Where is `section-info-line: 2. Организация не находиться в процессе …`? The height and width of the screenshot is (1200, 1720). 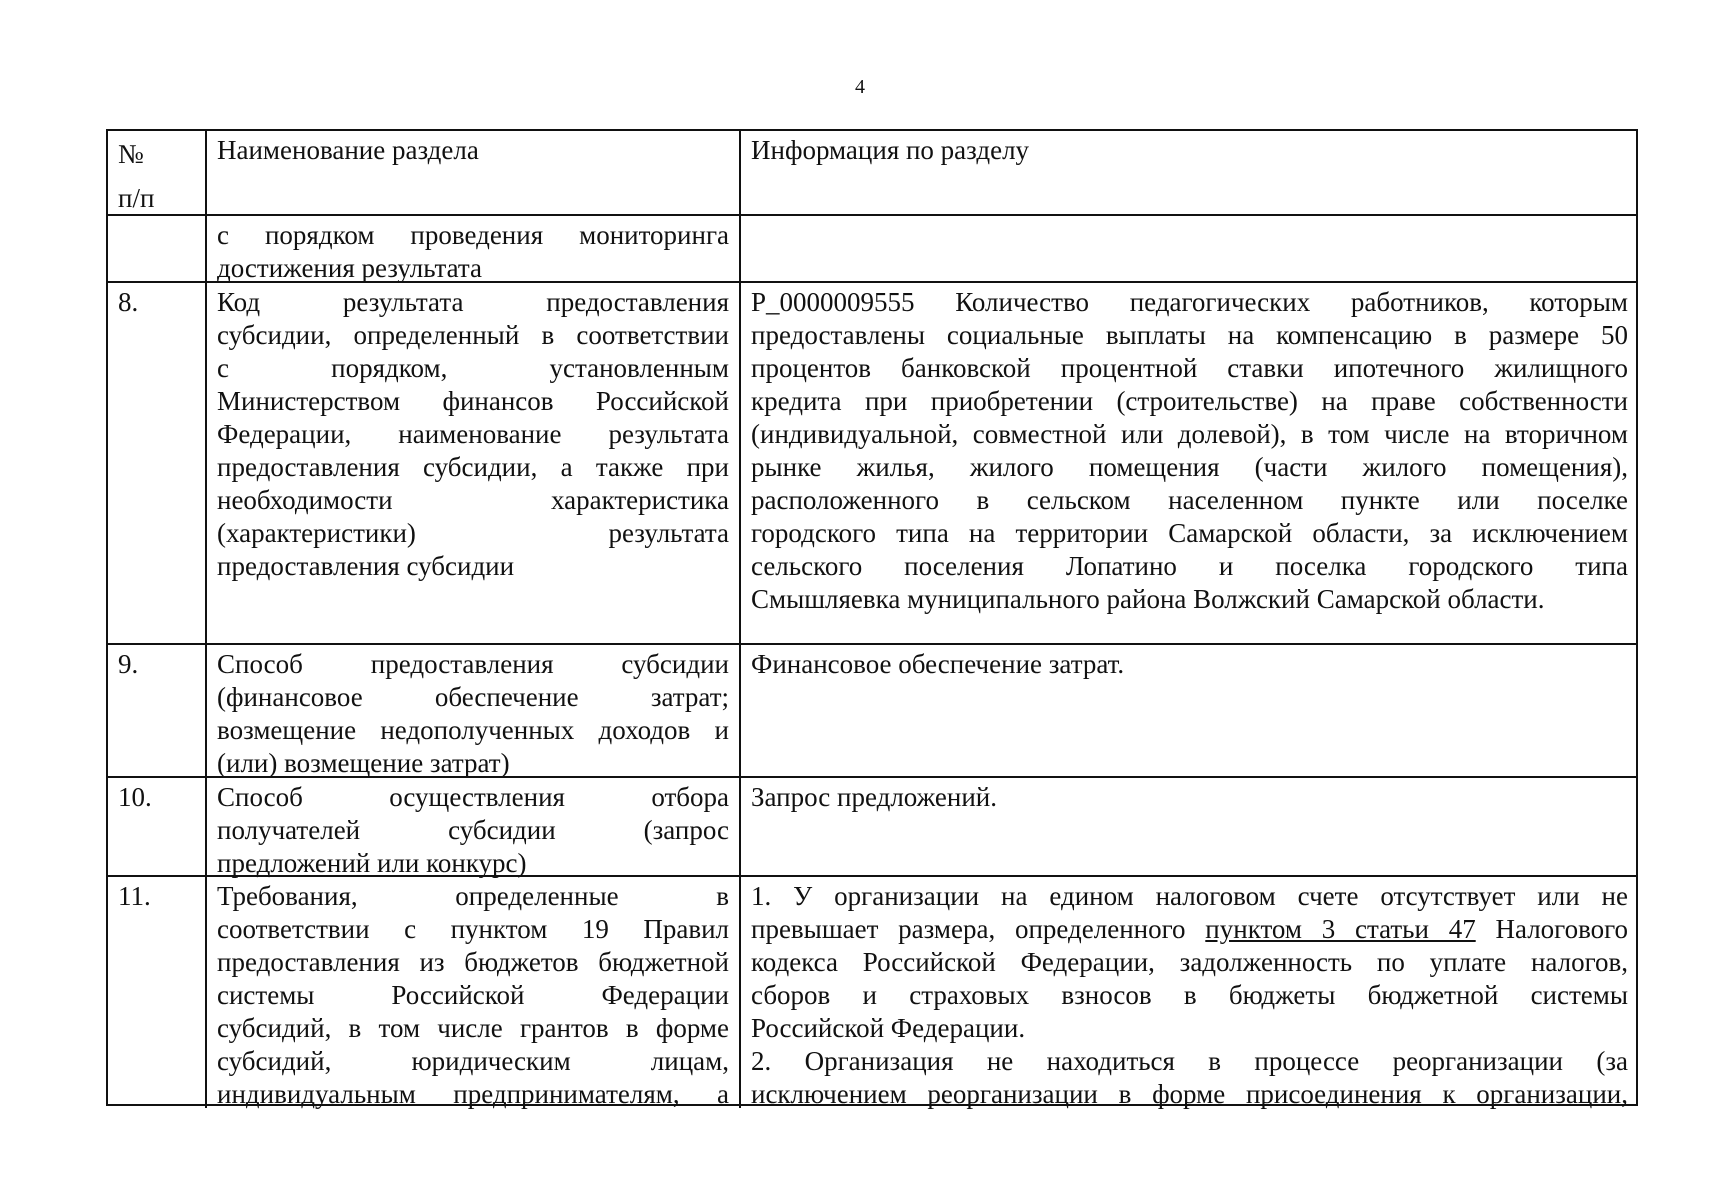
section-info-line: 2. Организация не находиться в процессе … is located at coordinates (1189, 1061).